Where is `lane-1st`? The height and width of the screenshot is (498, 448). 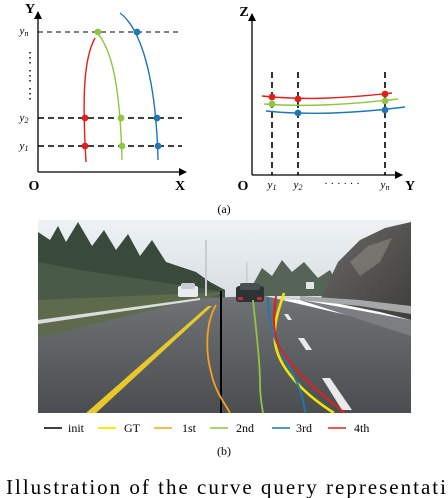
lane-1st is located at coordinates (218, 358).